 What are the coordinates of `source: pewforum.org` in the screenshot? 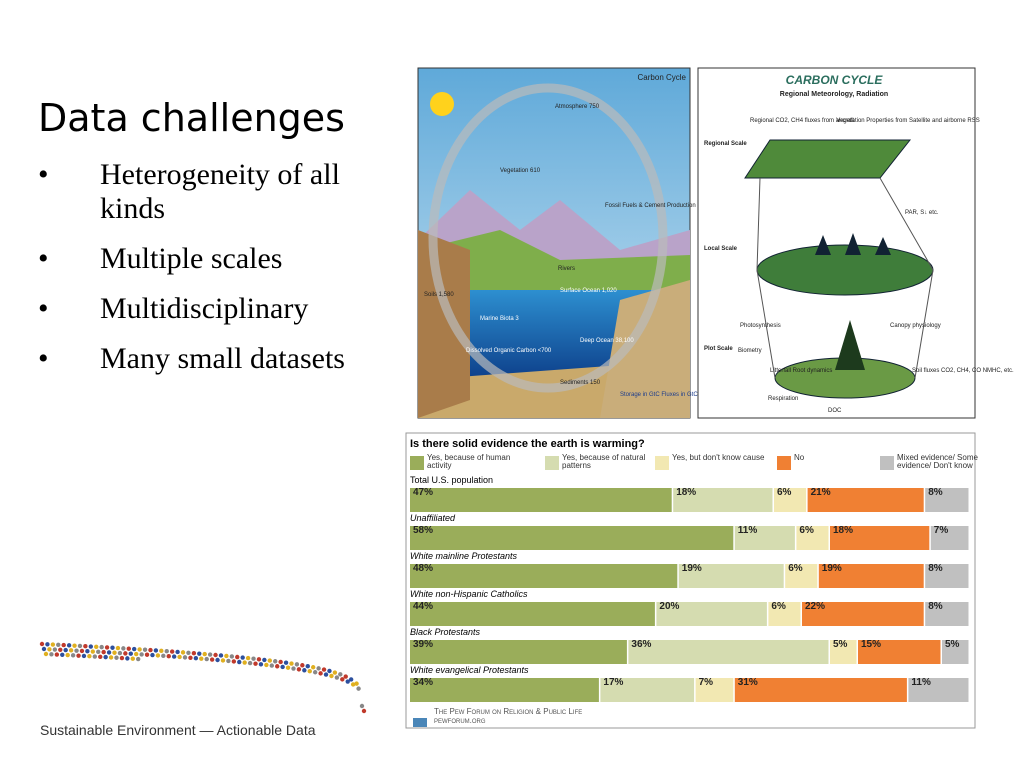 It's located at (460, 720).